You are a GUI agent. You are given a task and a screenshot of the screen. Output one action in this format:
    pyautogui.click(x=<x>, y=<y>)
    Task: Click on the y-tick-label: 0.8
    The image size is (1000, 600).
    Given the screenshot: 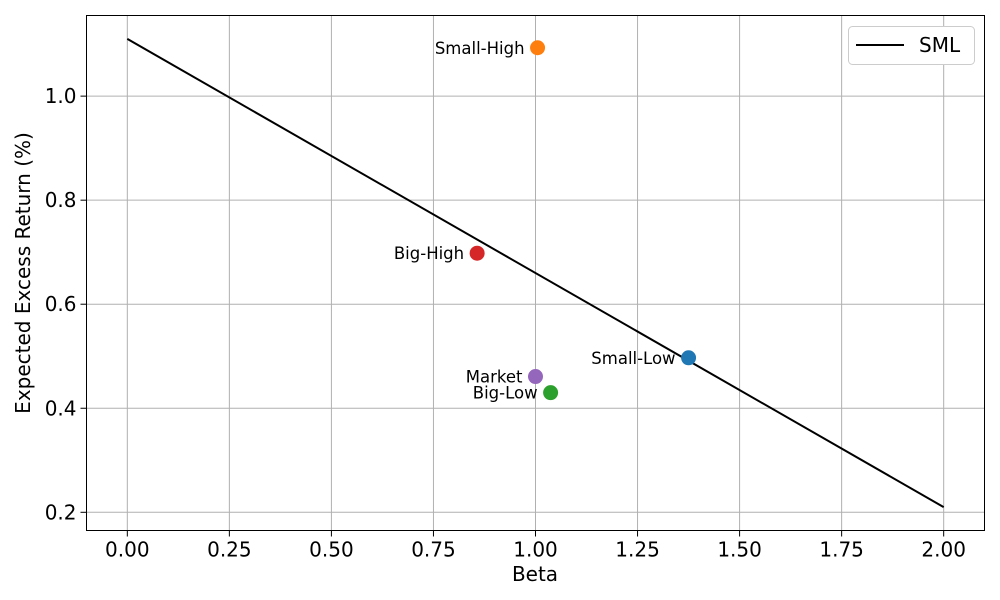 What is the action you would take?
    pyautogui.click(x=61, y=200)
    